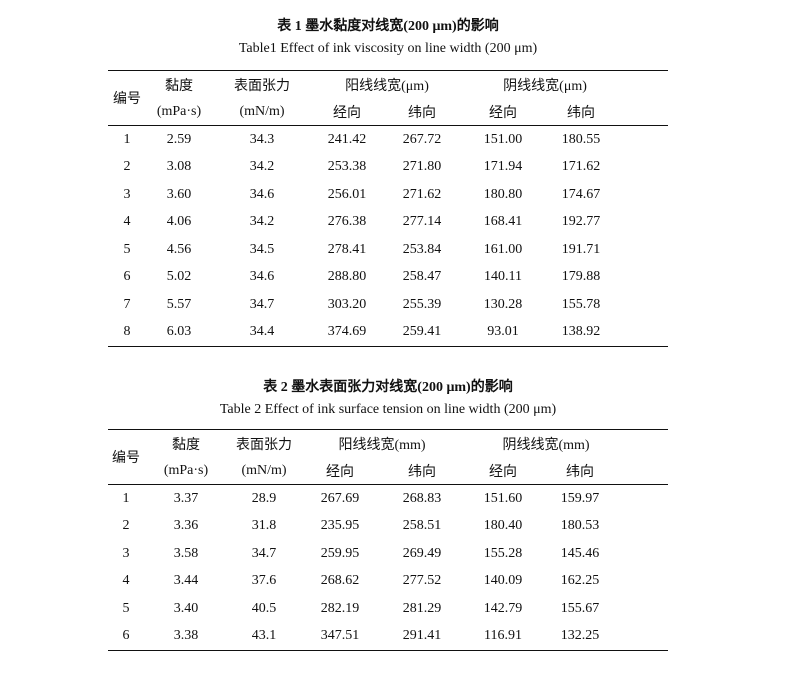  Describe the element at coordinates (179, 139) in the screenshot. I see `table-cell: 2.59` at that location.